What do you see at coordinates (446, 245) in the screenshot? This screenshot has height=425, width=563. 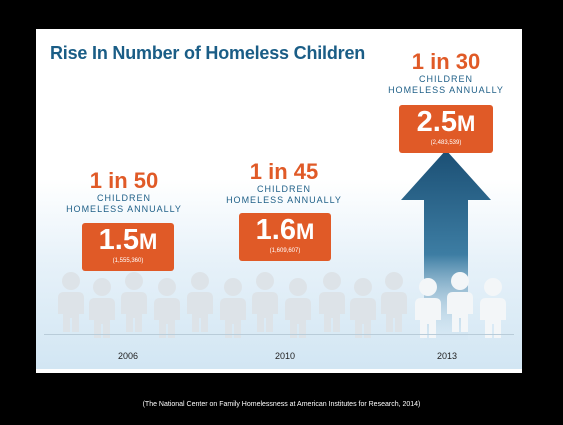 I see `up-arrow-icon` at bounding box center [446, 245].